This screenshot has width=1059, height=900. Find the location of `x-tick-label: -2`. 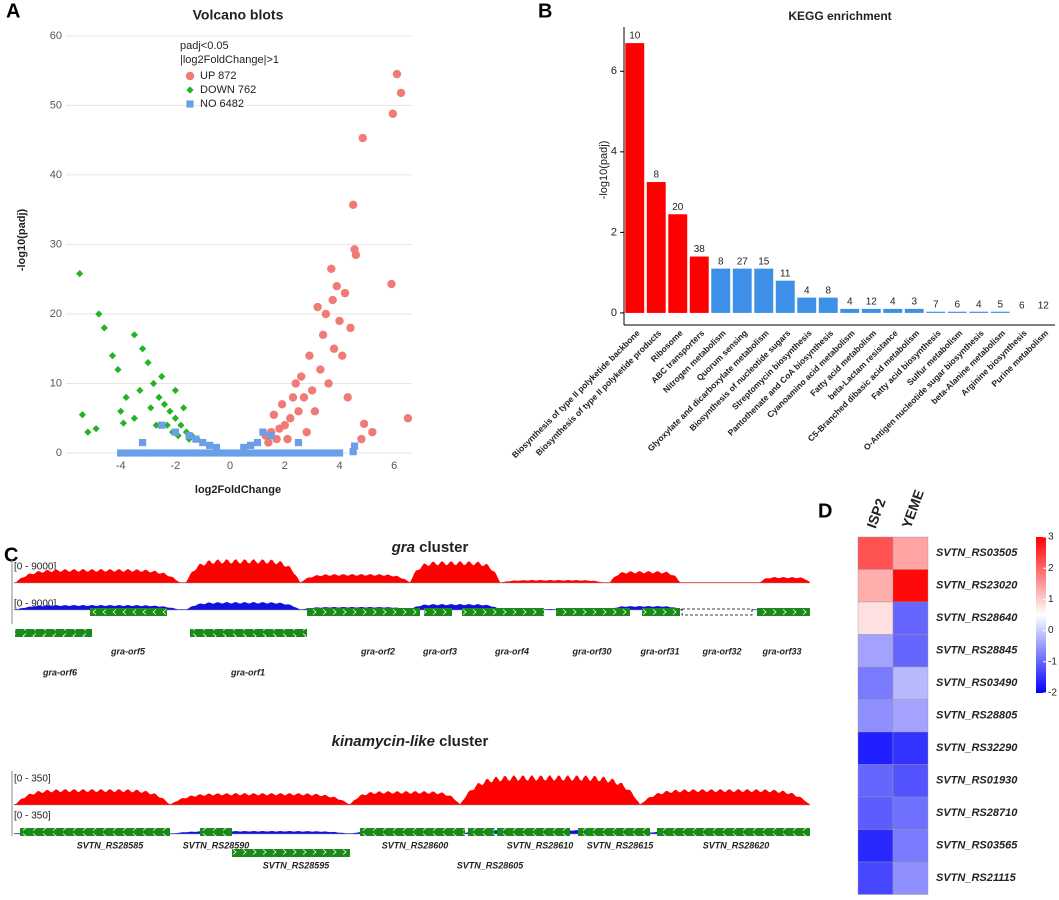

x-tick-label: -2 is located at coordinates (176, 466).